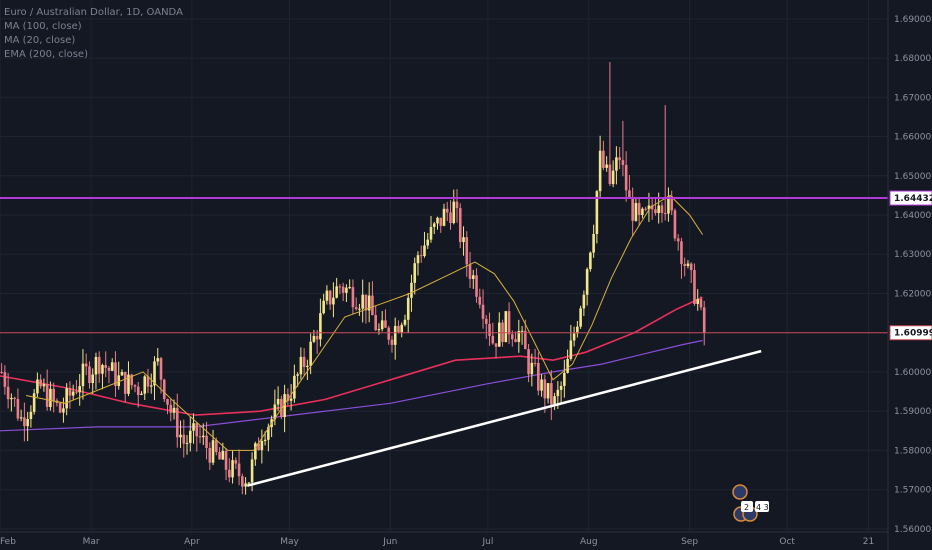 This screenshot has width=932, height=550. Describe the element at coordinates (487, 542) in the screenshot. I see `x-tick-label: Jul` at that location.